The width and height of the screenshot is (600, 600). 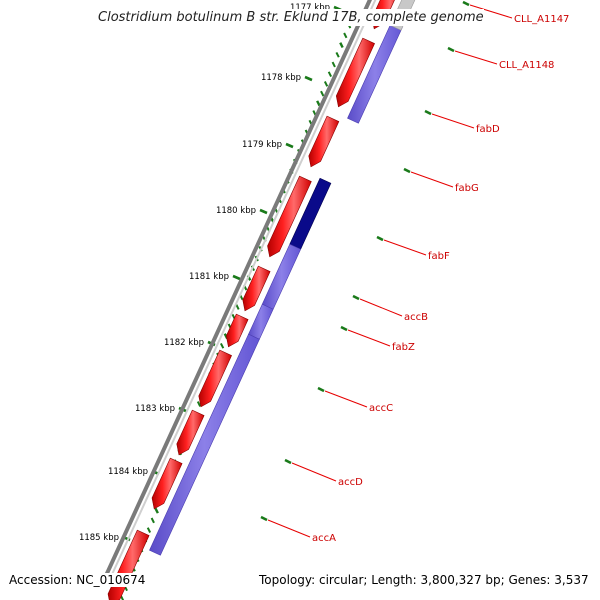 I want to click on gene-label-fabd: fabD, so click(x=488, y=129).